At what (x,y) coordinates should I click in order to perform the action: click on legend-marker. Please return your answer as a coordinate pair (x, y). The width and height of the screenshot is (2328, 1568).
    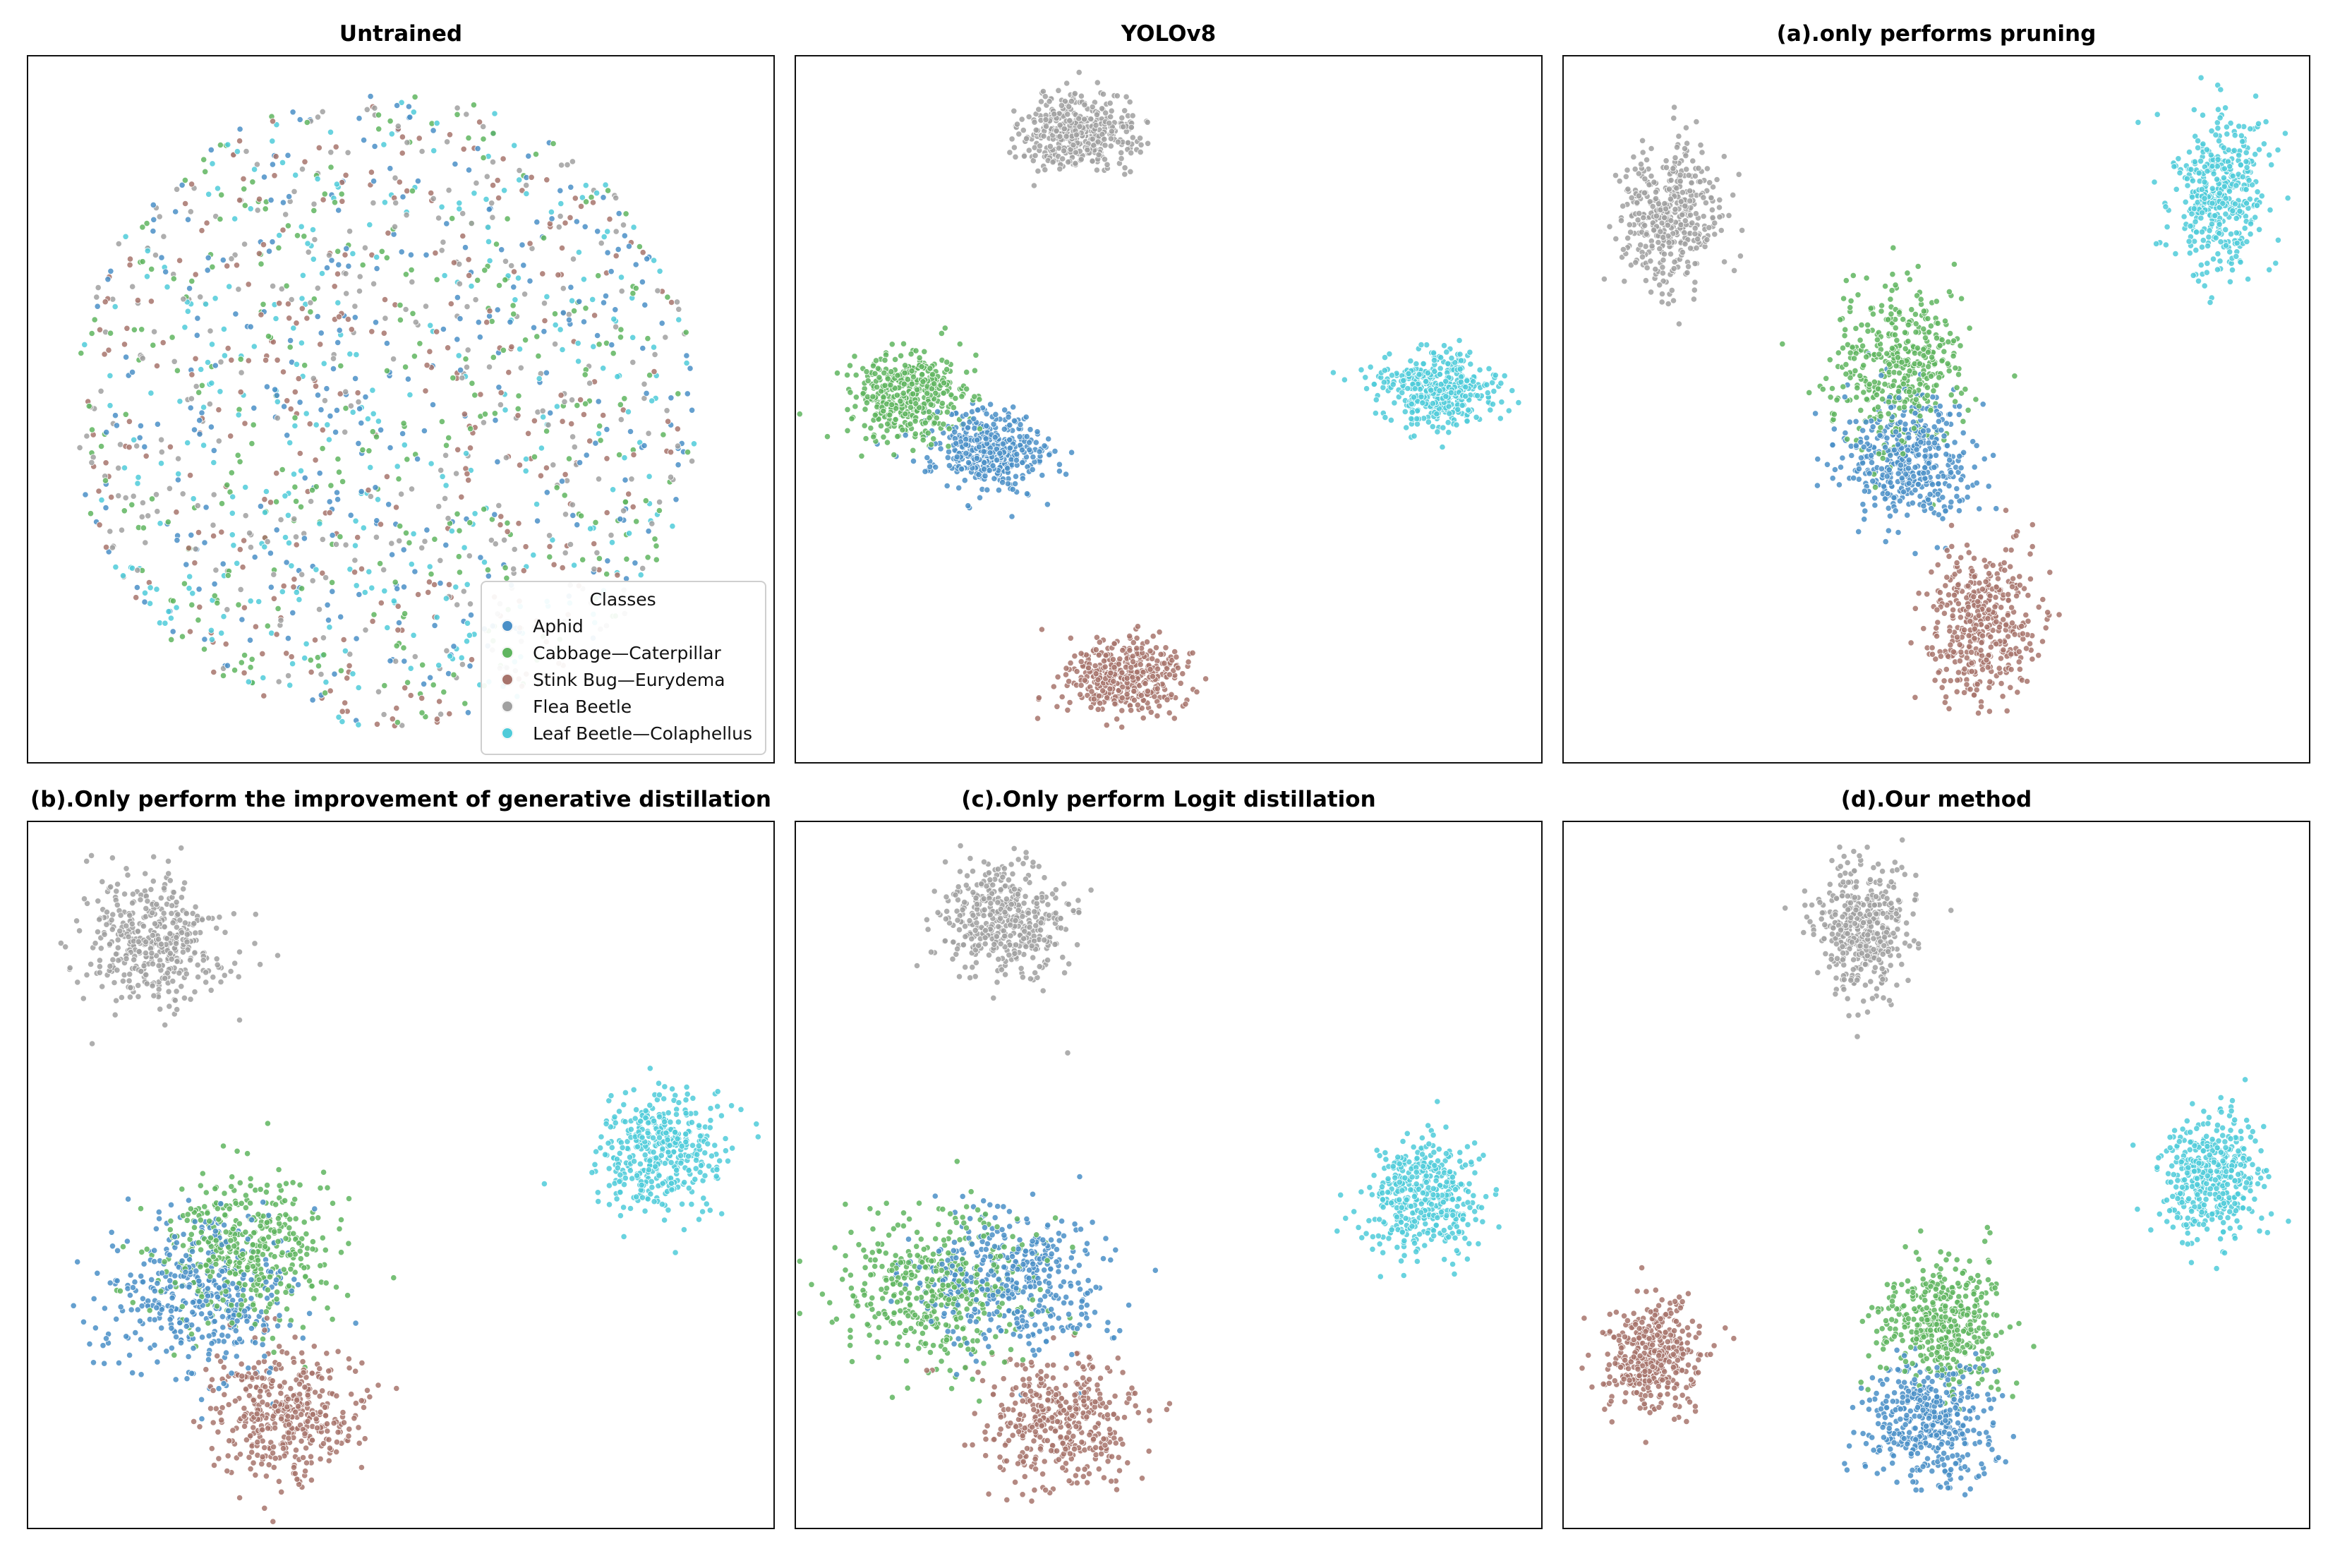
    Looking at the image, I should click on (508, 679).